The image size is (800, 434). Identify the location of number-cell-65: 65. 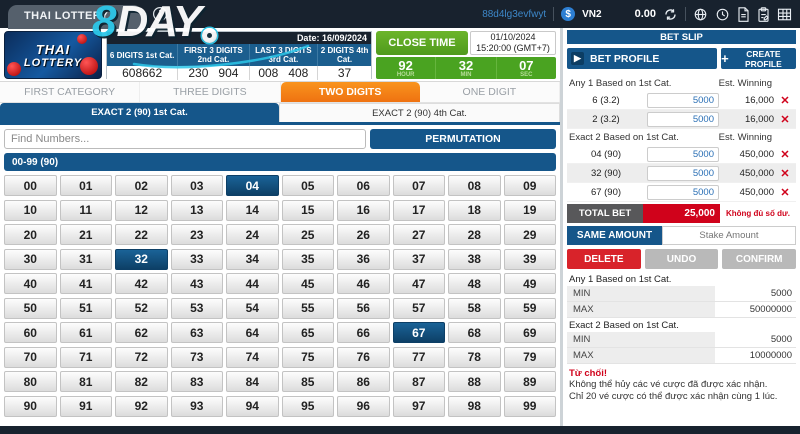
(307, 332).